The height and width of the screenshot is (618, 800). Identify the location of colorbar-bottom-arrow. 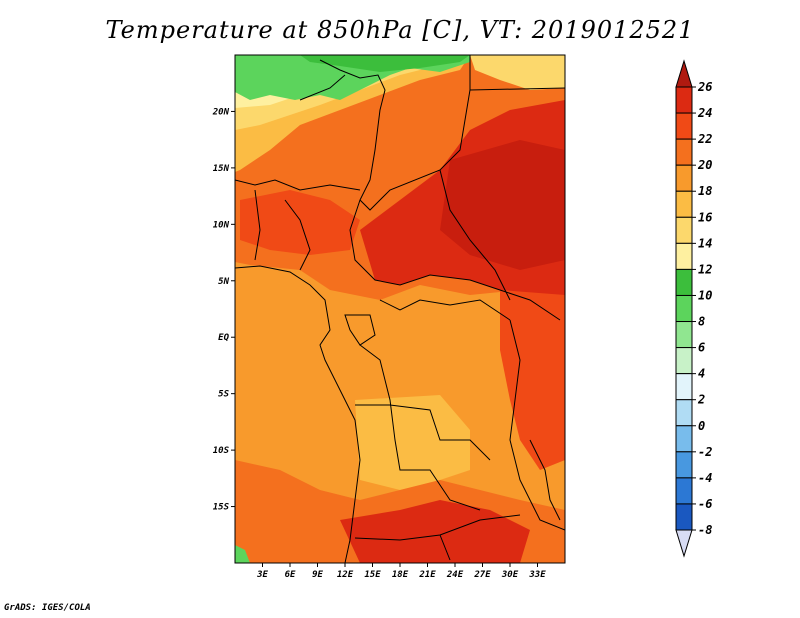
(684, 543).